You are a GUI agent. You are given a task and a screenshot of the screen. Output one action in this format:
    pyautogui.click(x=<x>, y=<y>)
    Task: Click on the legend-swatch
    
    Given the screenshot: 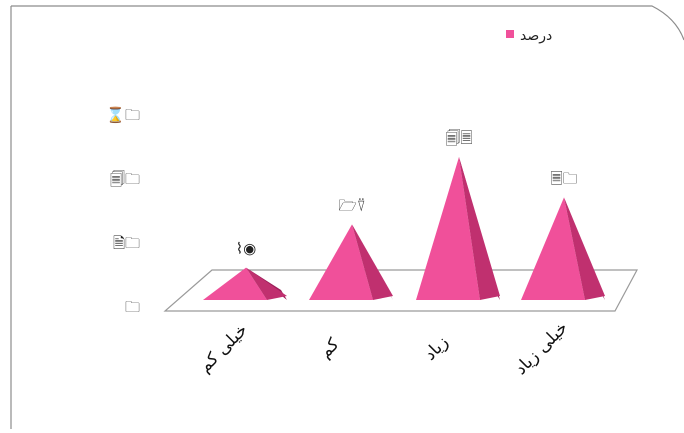 What is the action you would take?
    pyautogui.click(x=510, y=34)
    